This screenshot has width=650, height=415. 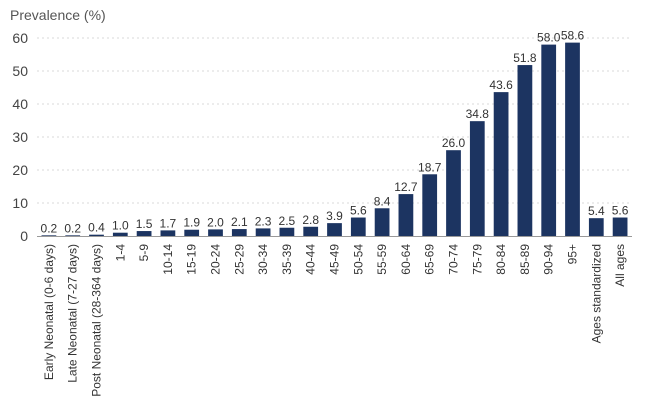 What do you see at coordinates (573, 36) in the screenshot?
I see `data-label: 58.6` at bounding box center [573, 36].